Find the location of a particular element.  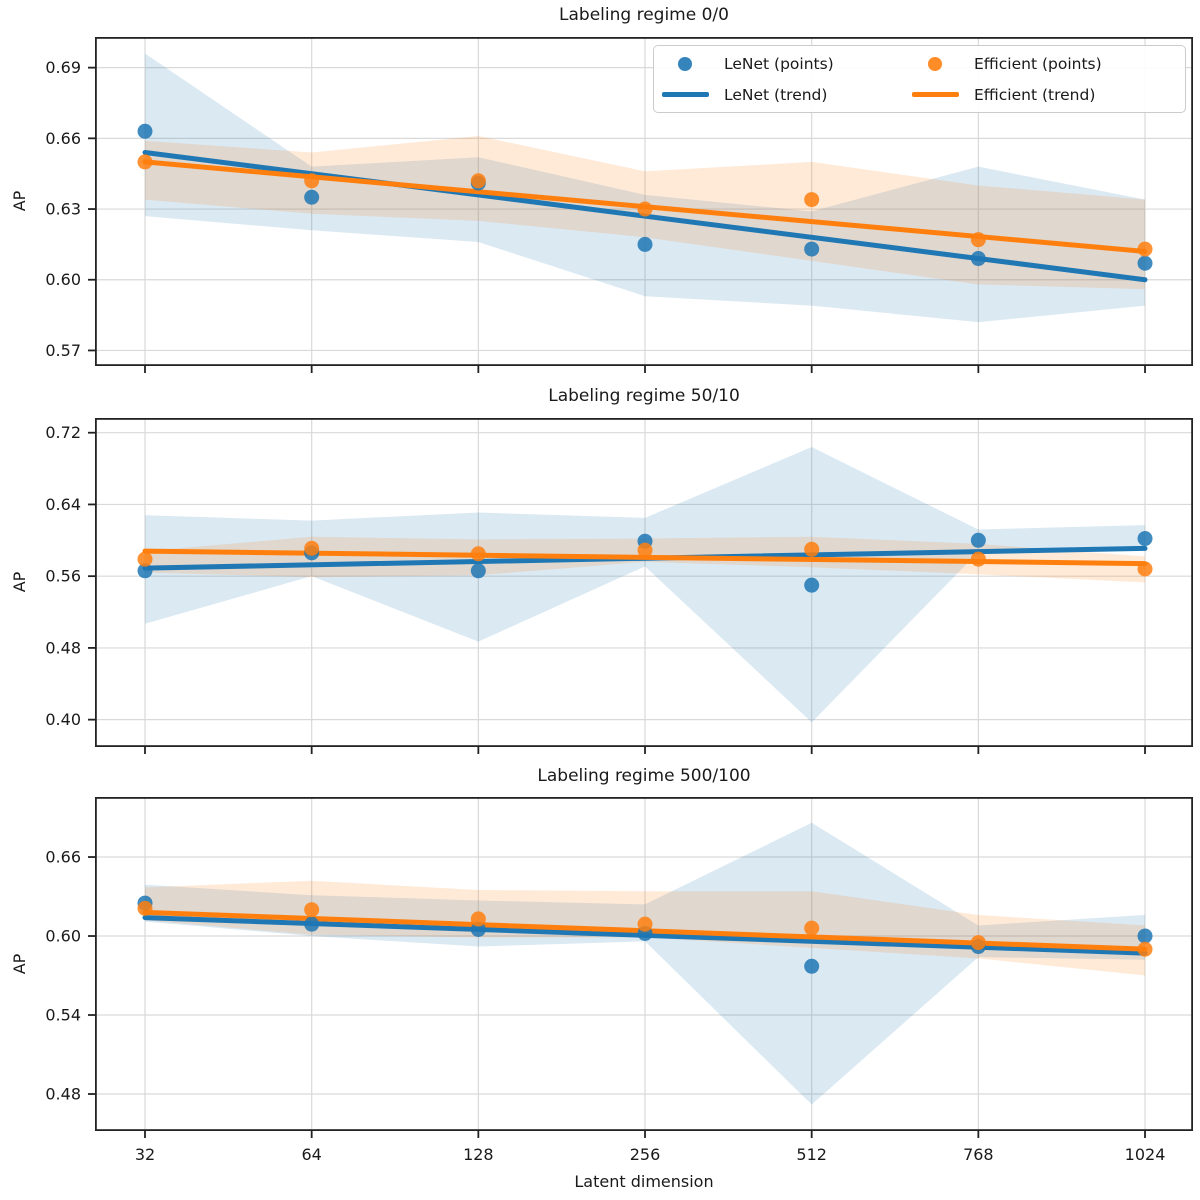

y-axis-label-subplot-2: AP is located at coordinates (19, 582).